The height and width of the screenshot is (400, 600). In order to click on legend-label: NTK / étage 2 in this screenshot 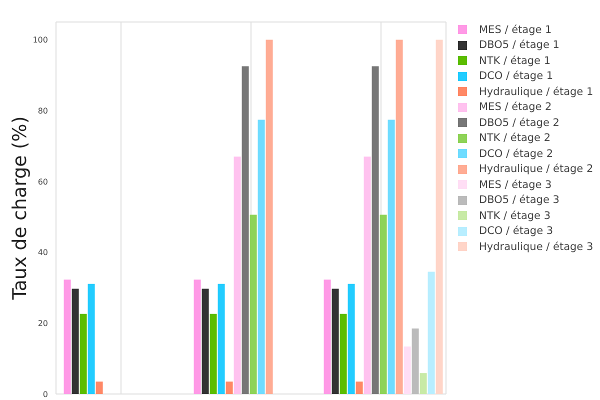, I will do `click(515, 138)`.